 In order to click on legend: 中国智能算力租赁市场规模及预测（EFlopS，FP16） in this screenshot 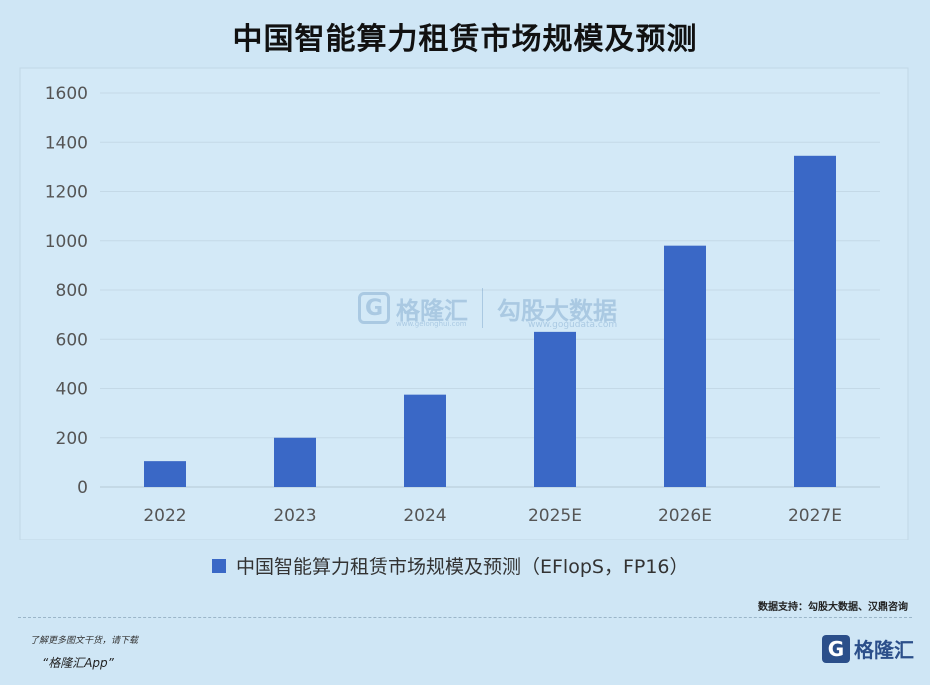, I will do `click(450, 565)`.